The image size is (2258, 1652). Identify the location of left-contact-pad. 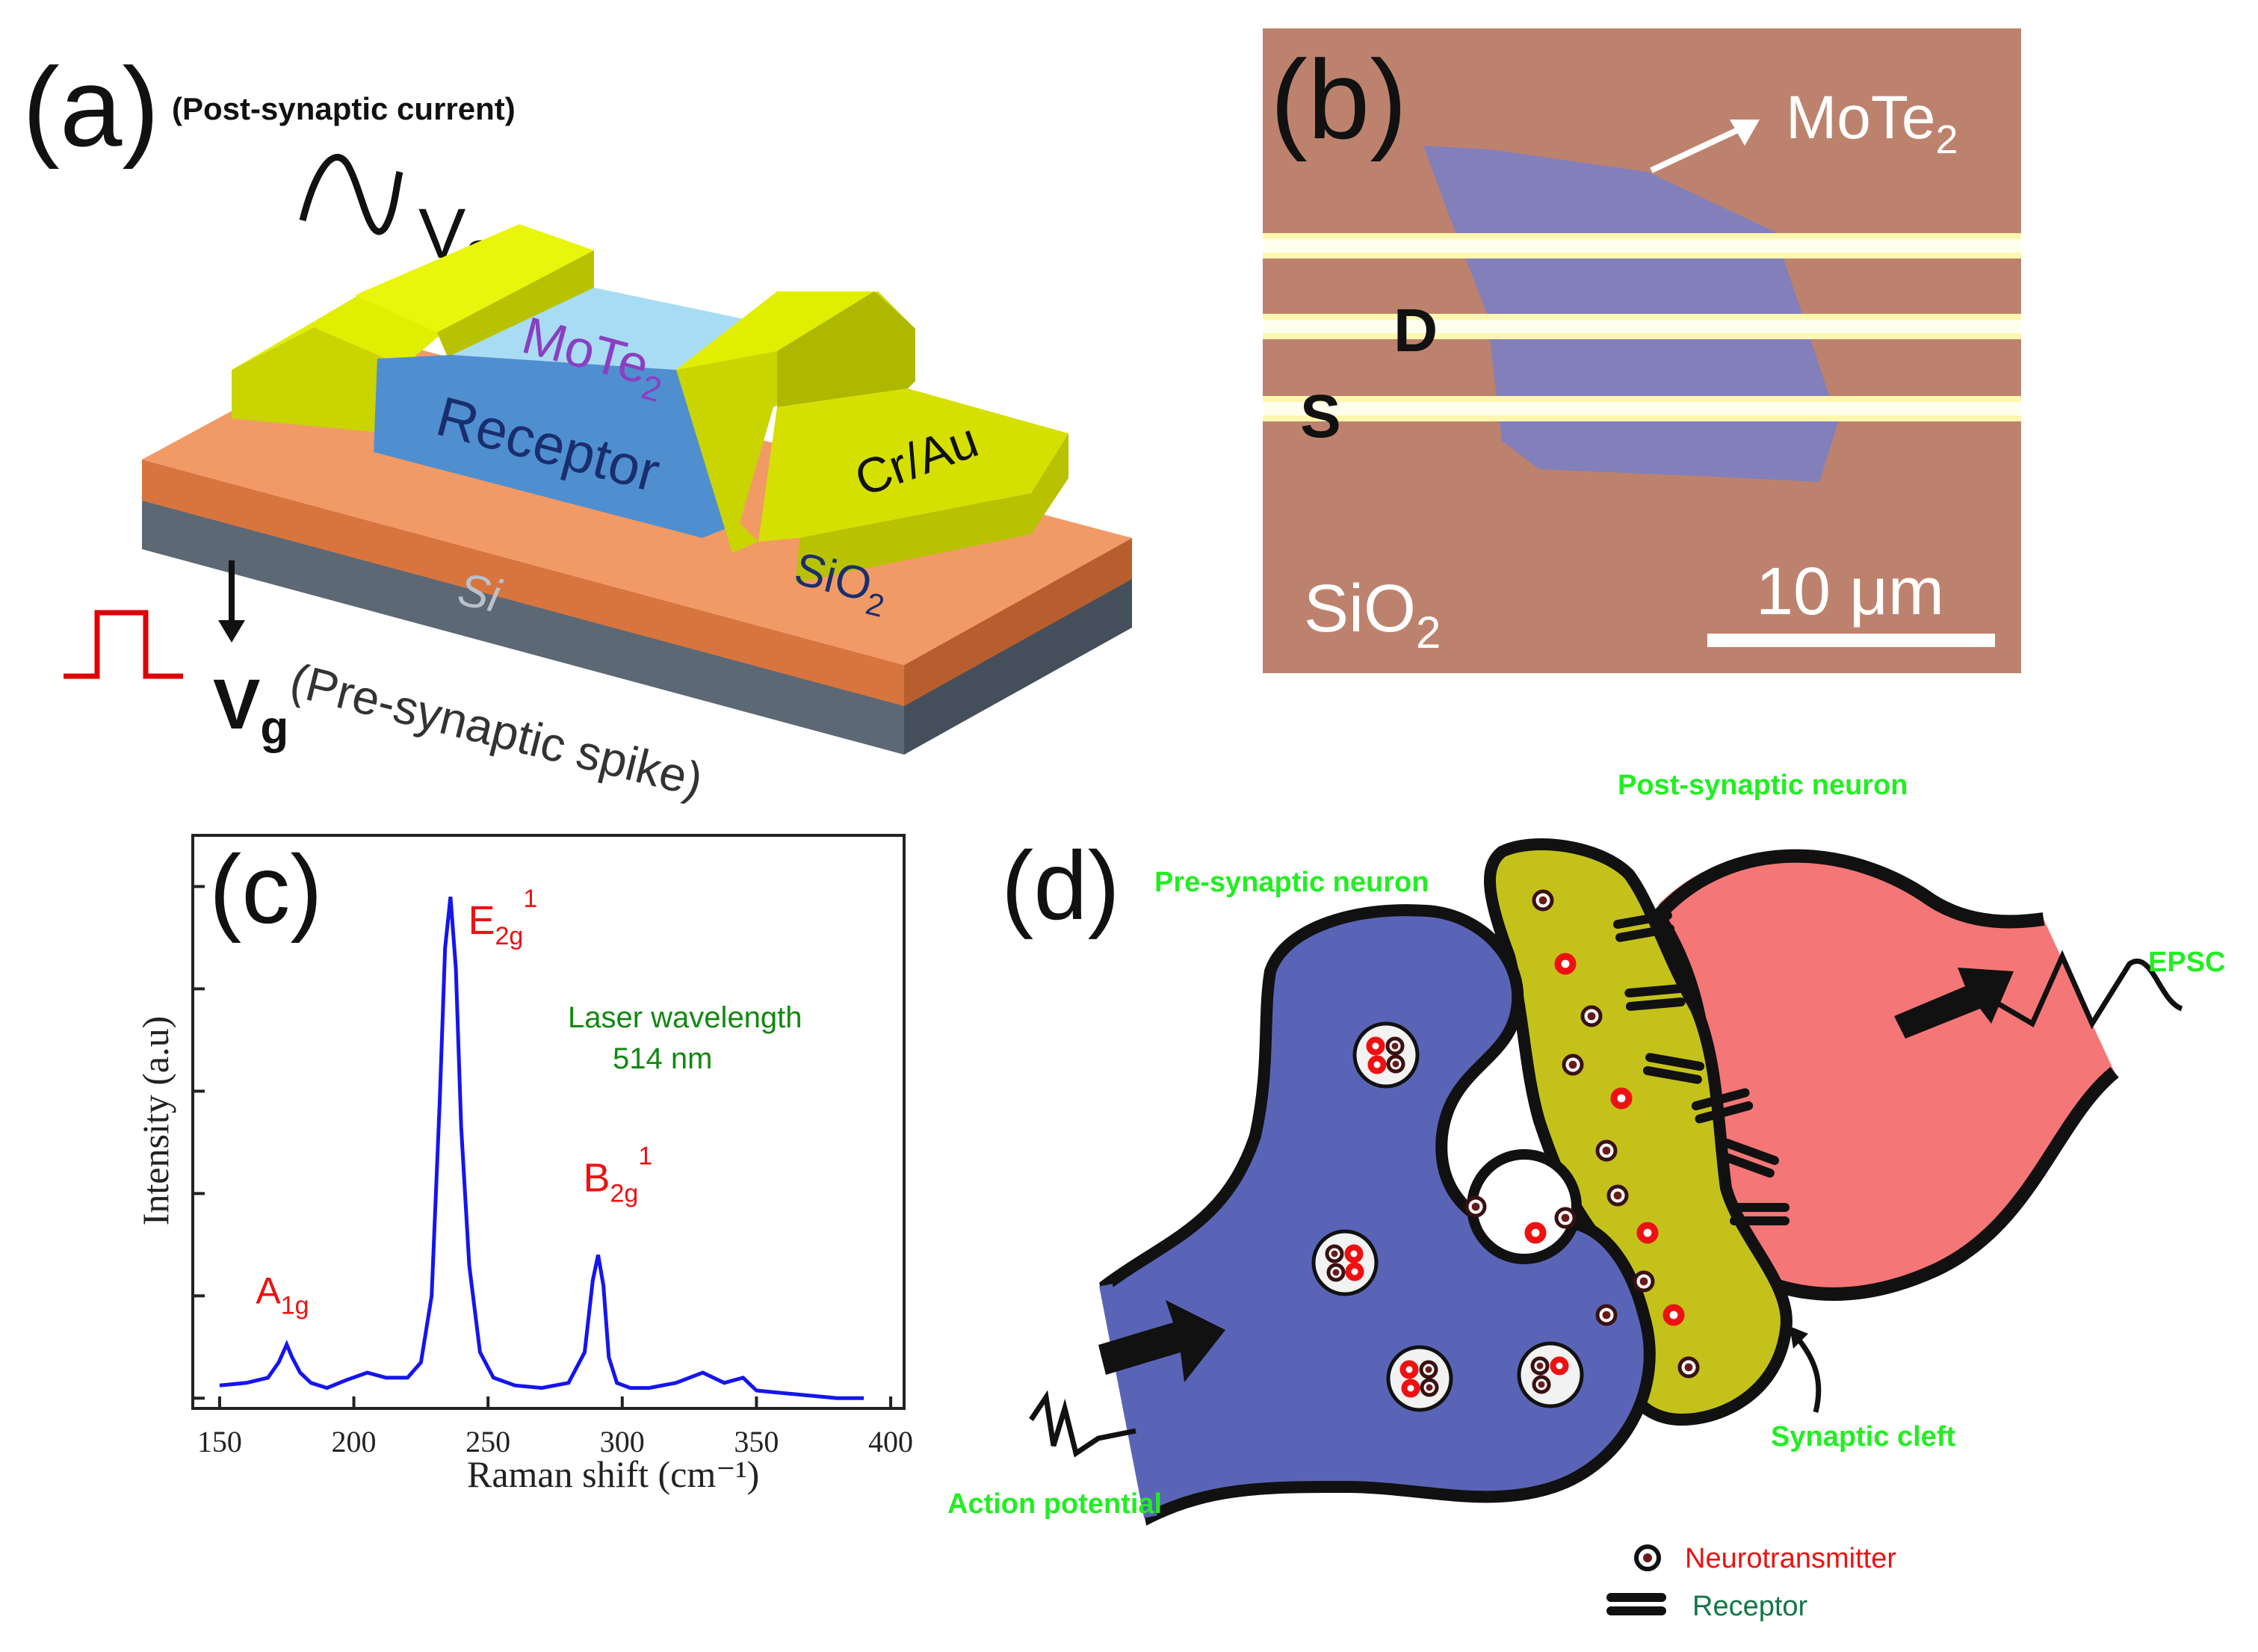
(474, 278).